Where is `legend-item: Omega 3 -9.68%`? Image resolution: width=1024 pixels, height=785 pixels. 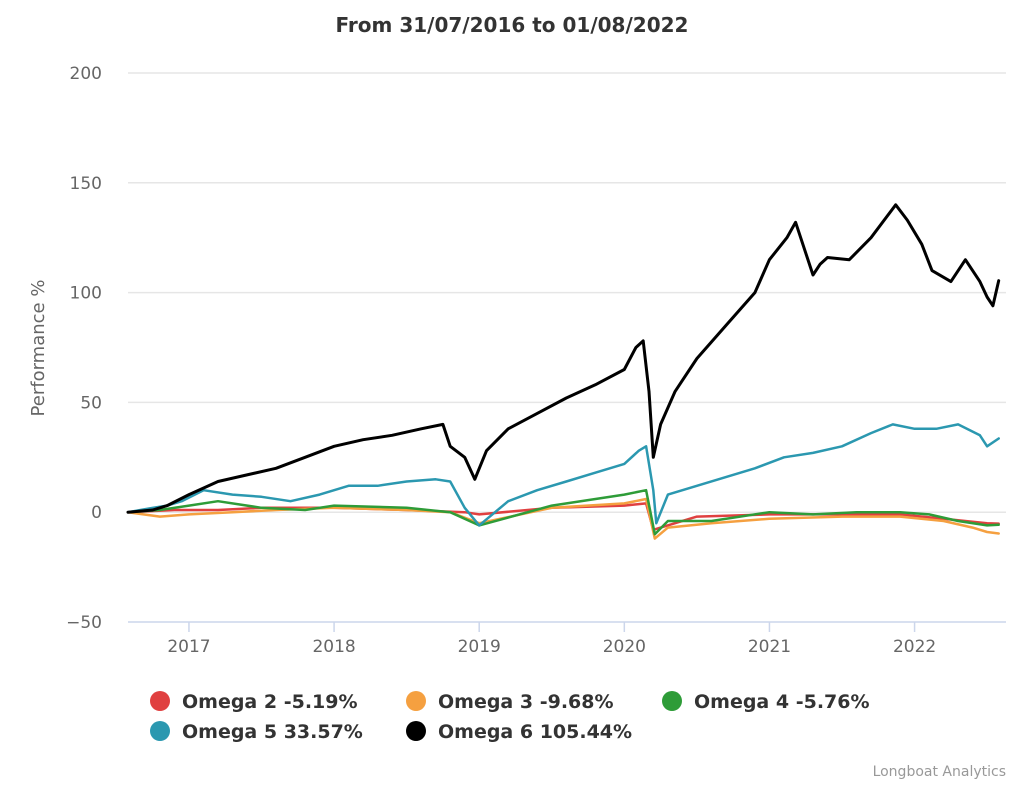 legend-item: Omega 3 -9.68% is located at coordinates (510, 702).